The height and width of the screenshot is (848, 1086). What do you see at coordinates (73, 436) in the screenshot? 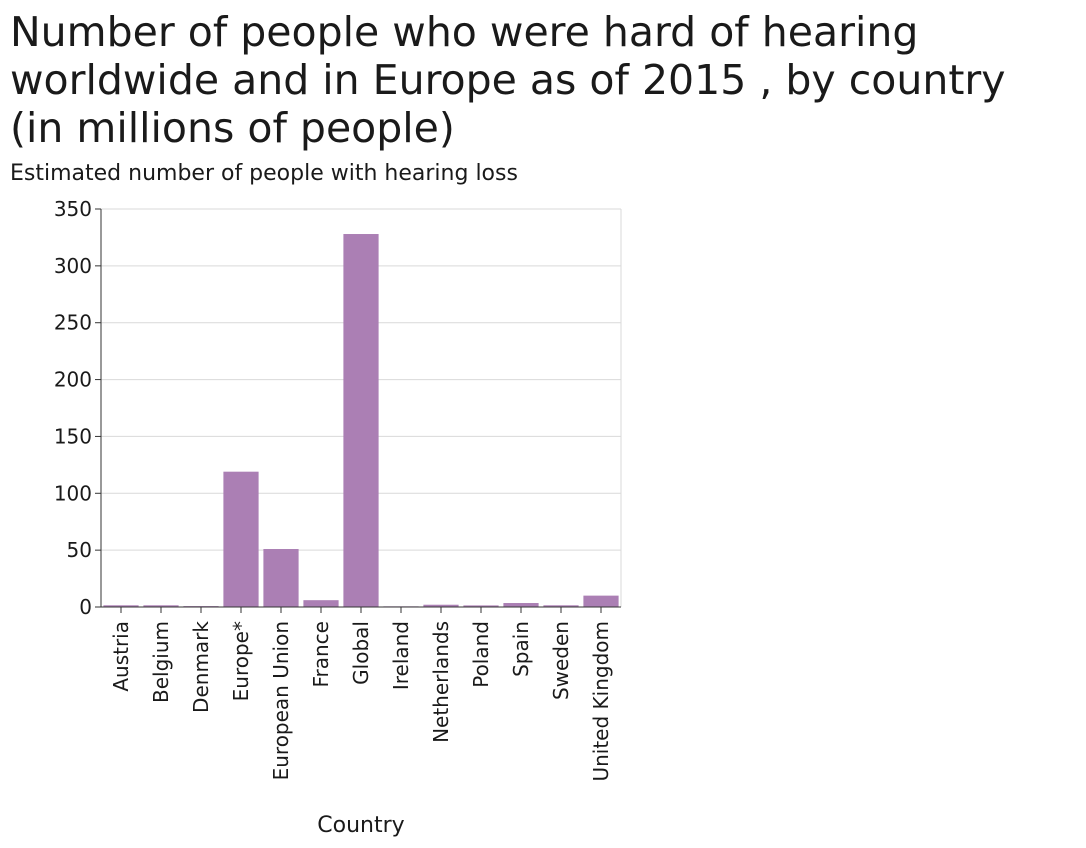
I see `y-tick-label: 150` at bounding box center [73, 436].